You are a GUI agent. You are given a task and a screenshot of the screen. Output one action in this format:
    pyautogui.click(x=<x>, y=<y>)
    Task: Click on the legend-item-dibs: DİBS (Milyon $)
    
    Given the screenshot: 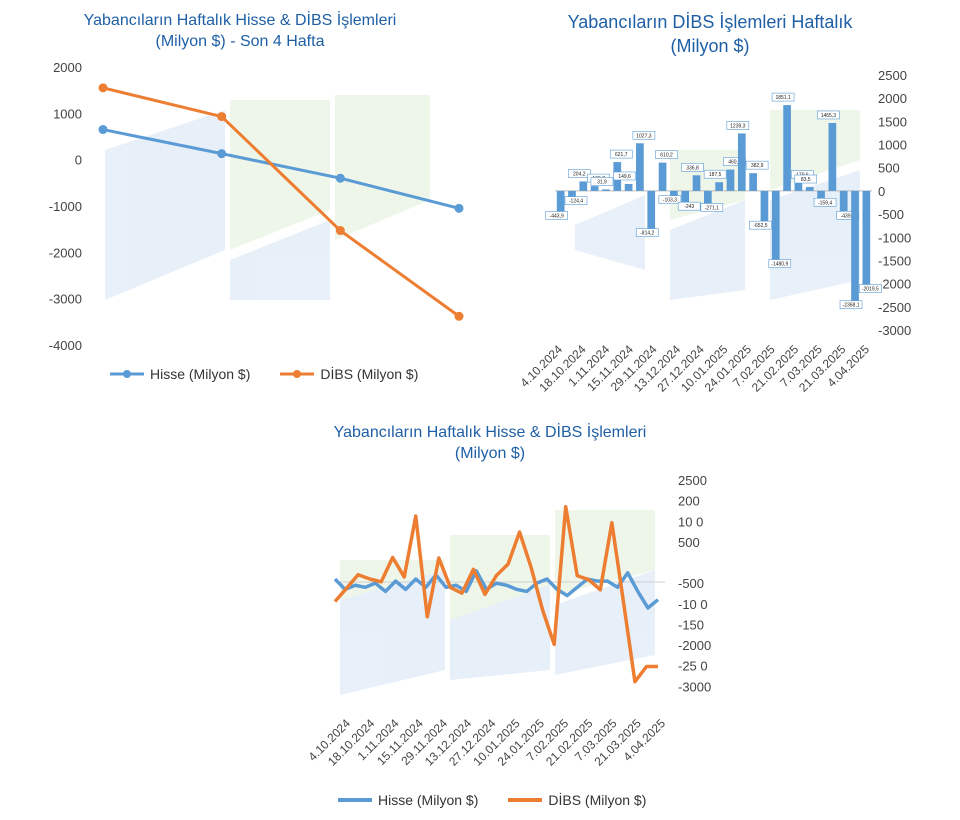 What is the action you would take?
    pyautogui.click(x=577, y=800)
    